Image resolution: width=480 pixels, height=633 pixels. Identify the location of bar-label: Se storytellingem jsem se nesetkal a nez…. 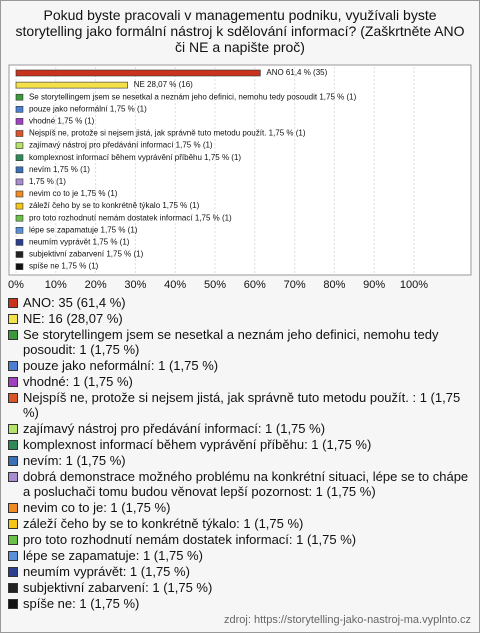
(193, 96).